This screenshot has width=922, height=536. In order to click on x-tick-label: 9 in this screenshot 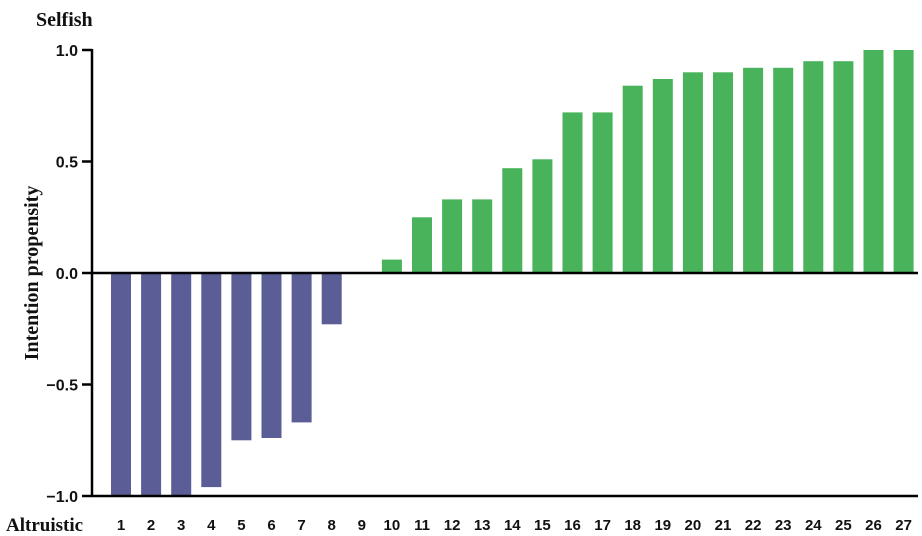, I will do `click(362, 525)`.